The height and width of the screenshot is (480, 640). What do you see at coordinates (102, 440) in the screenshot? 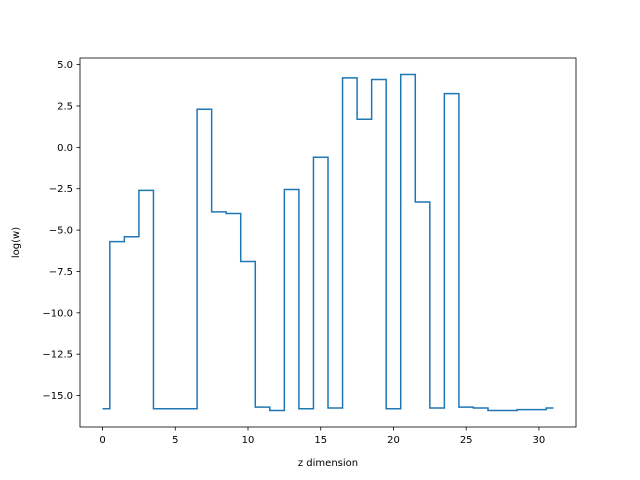
I see `x-tick-label: 0` at bounding box center [102, 440].